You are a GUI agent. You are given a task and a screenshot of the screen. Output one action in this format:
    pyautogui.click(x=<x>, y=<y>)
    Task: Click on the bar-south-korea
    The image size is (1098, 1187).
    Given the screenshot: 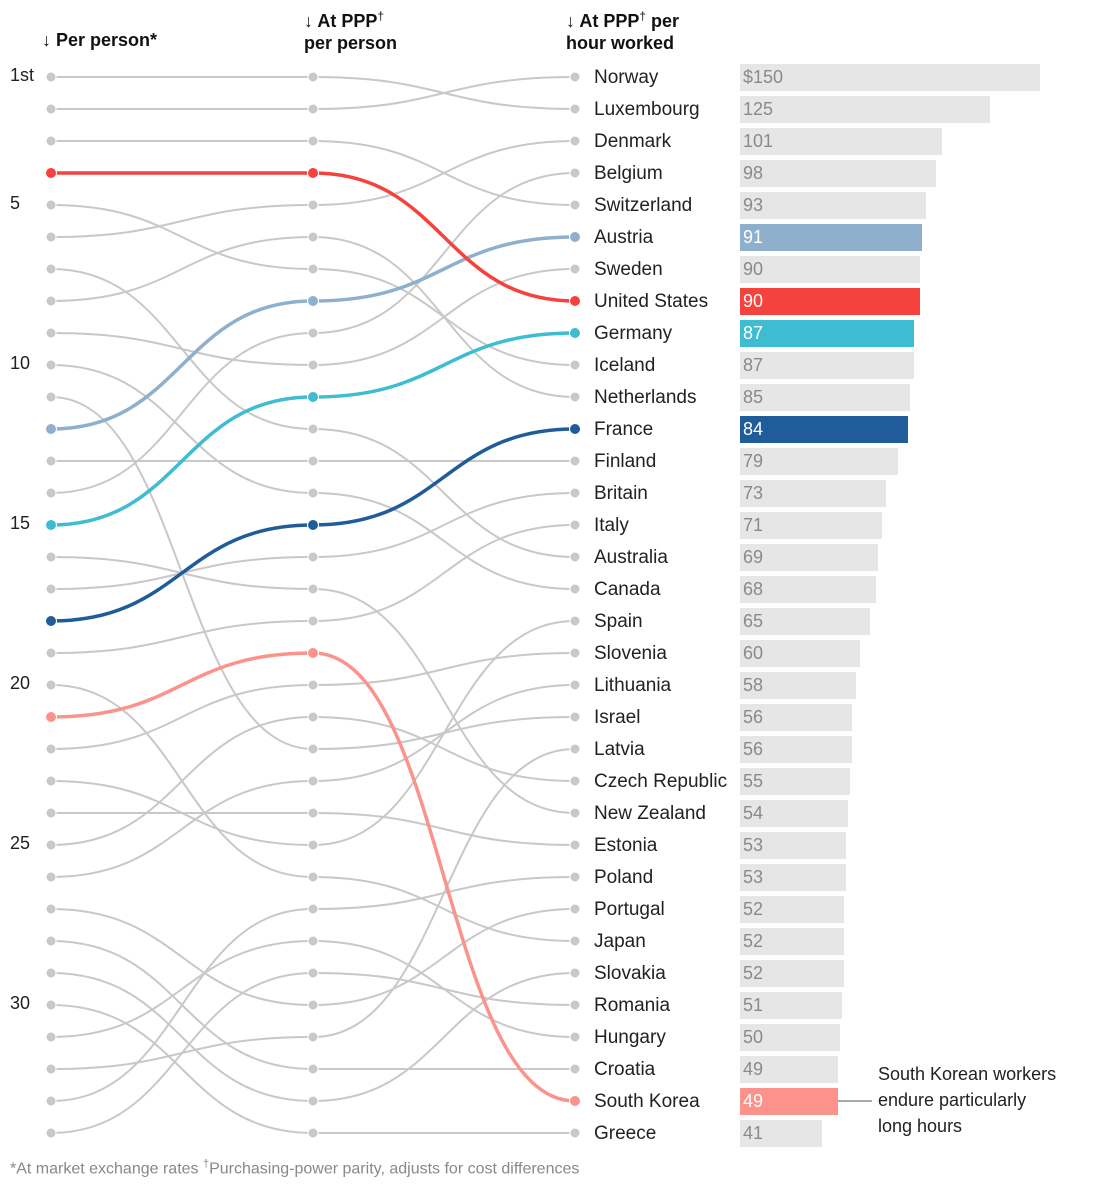 What is the action you would take?
    pyautogui.click(x=789, y=1101)
    